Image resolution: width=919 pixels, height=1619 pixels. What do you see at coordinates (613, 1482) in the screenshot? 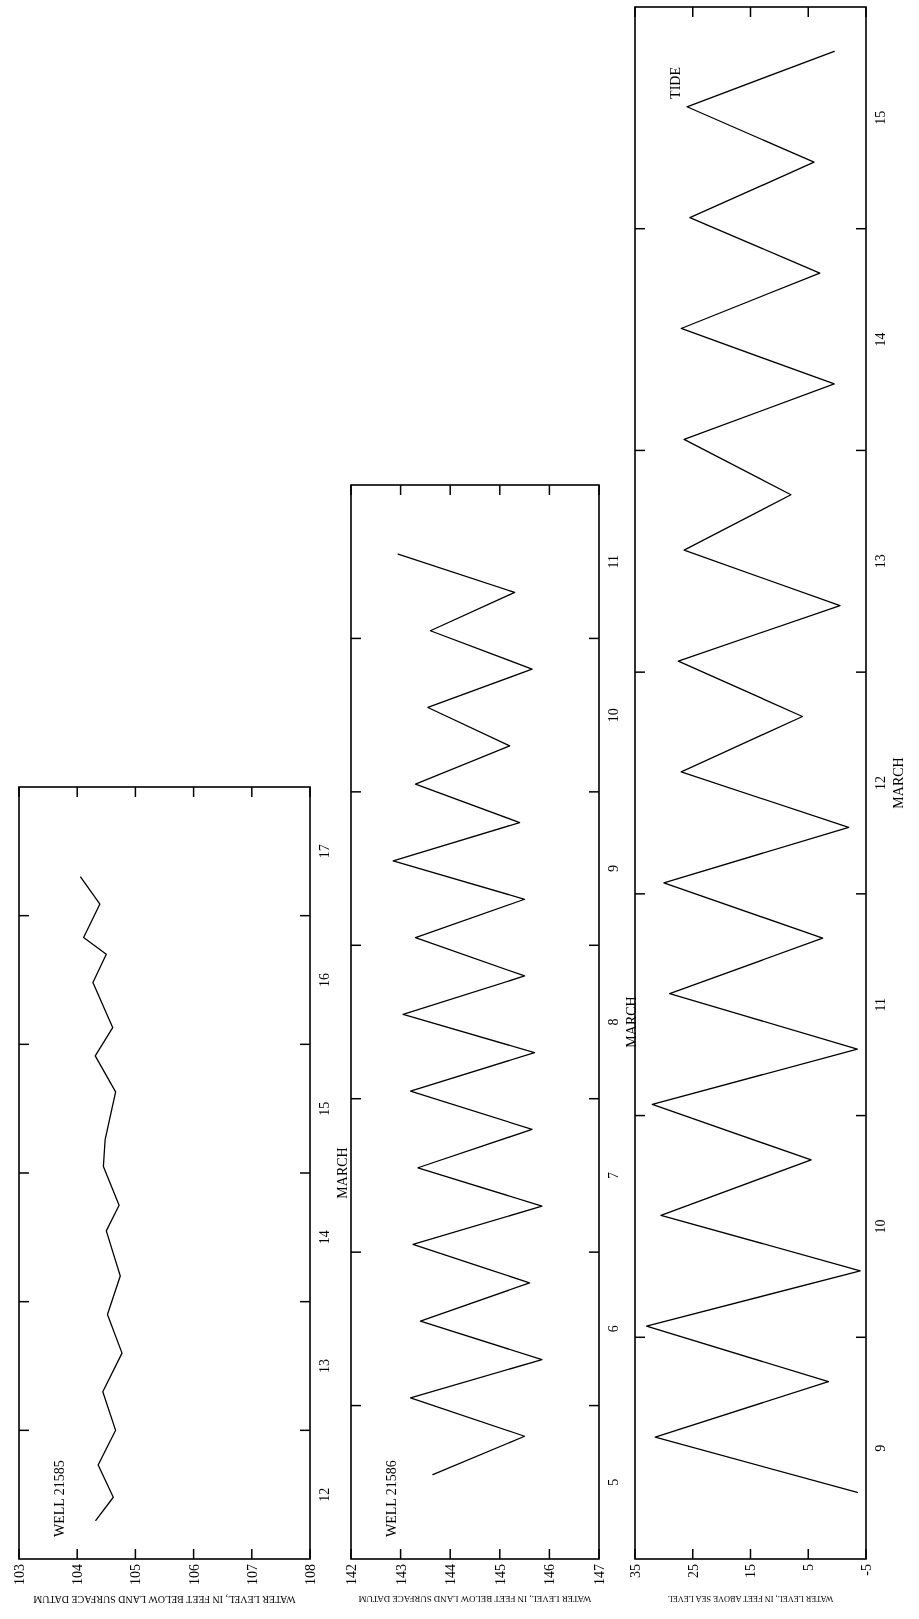
I see `y-tick-label: 5` at bounding box center [613, 1482].